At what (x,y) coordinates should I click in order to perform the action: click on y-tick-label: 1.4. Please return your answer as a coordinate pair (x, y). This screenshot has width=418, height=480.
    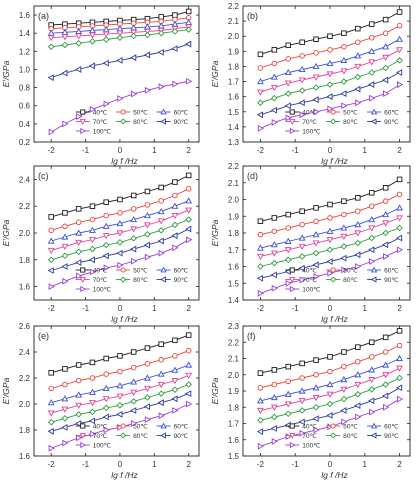
    Looking at the image, I should click on (234, 127).